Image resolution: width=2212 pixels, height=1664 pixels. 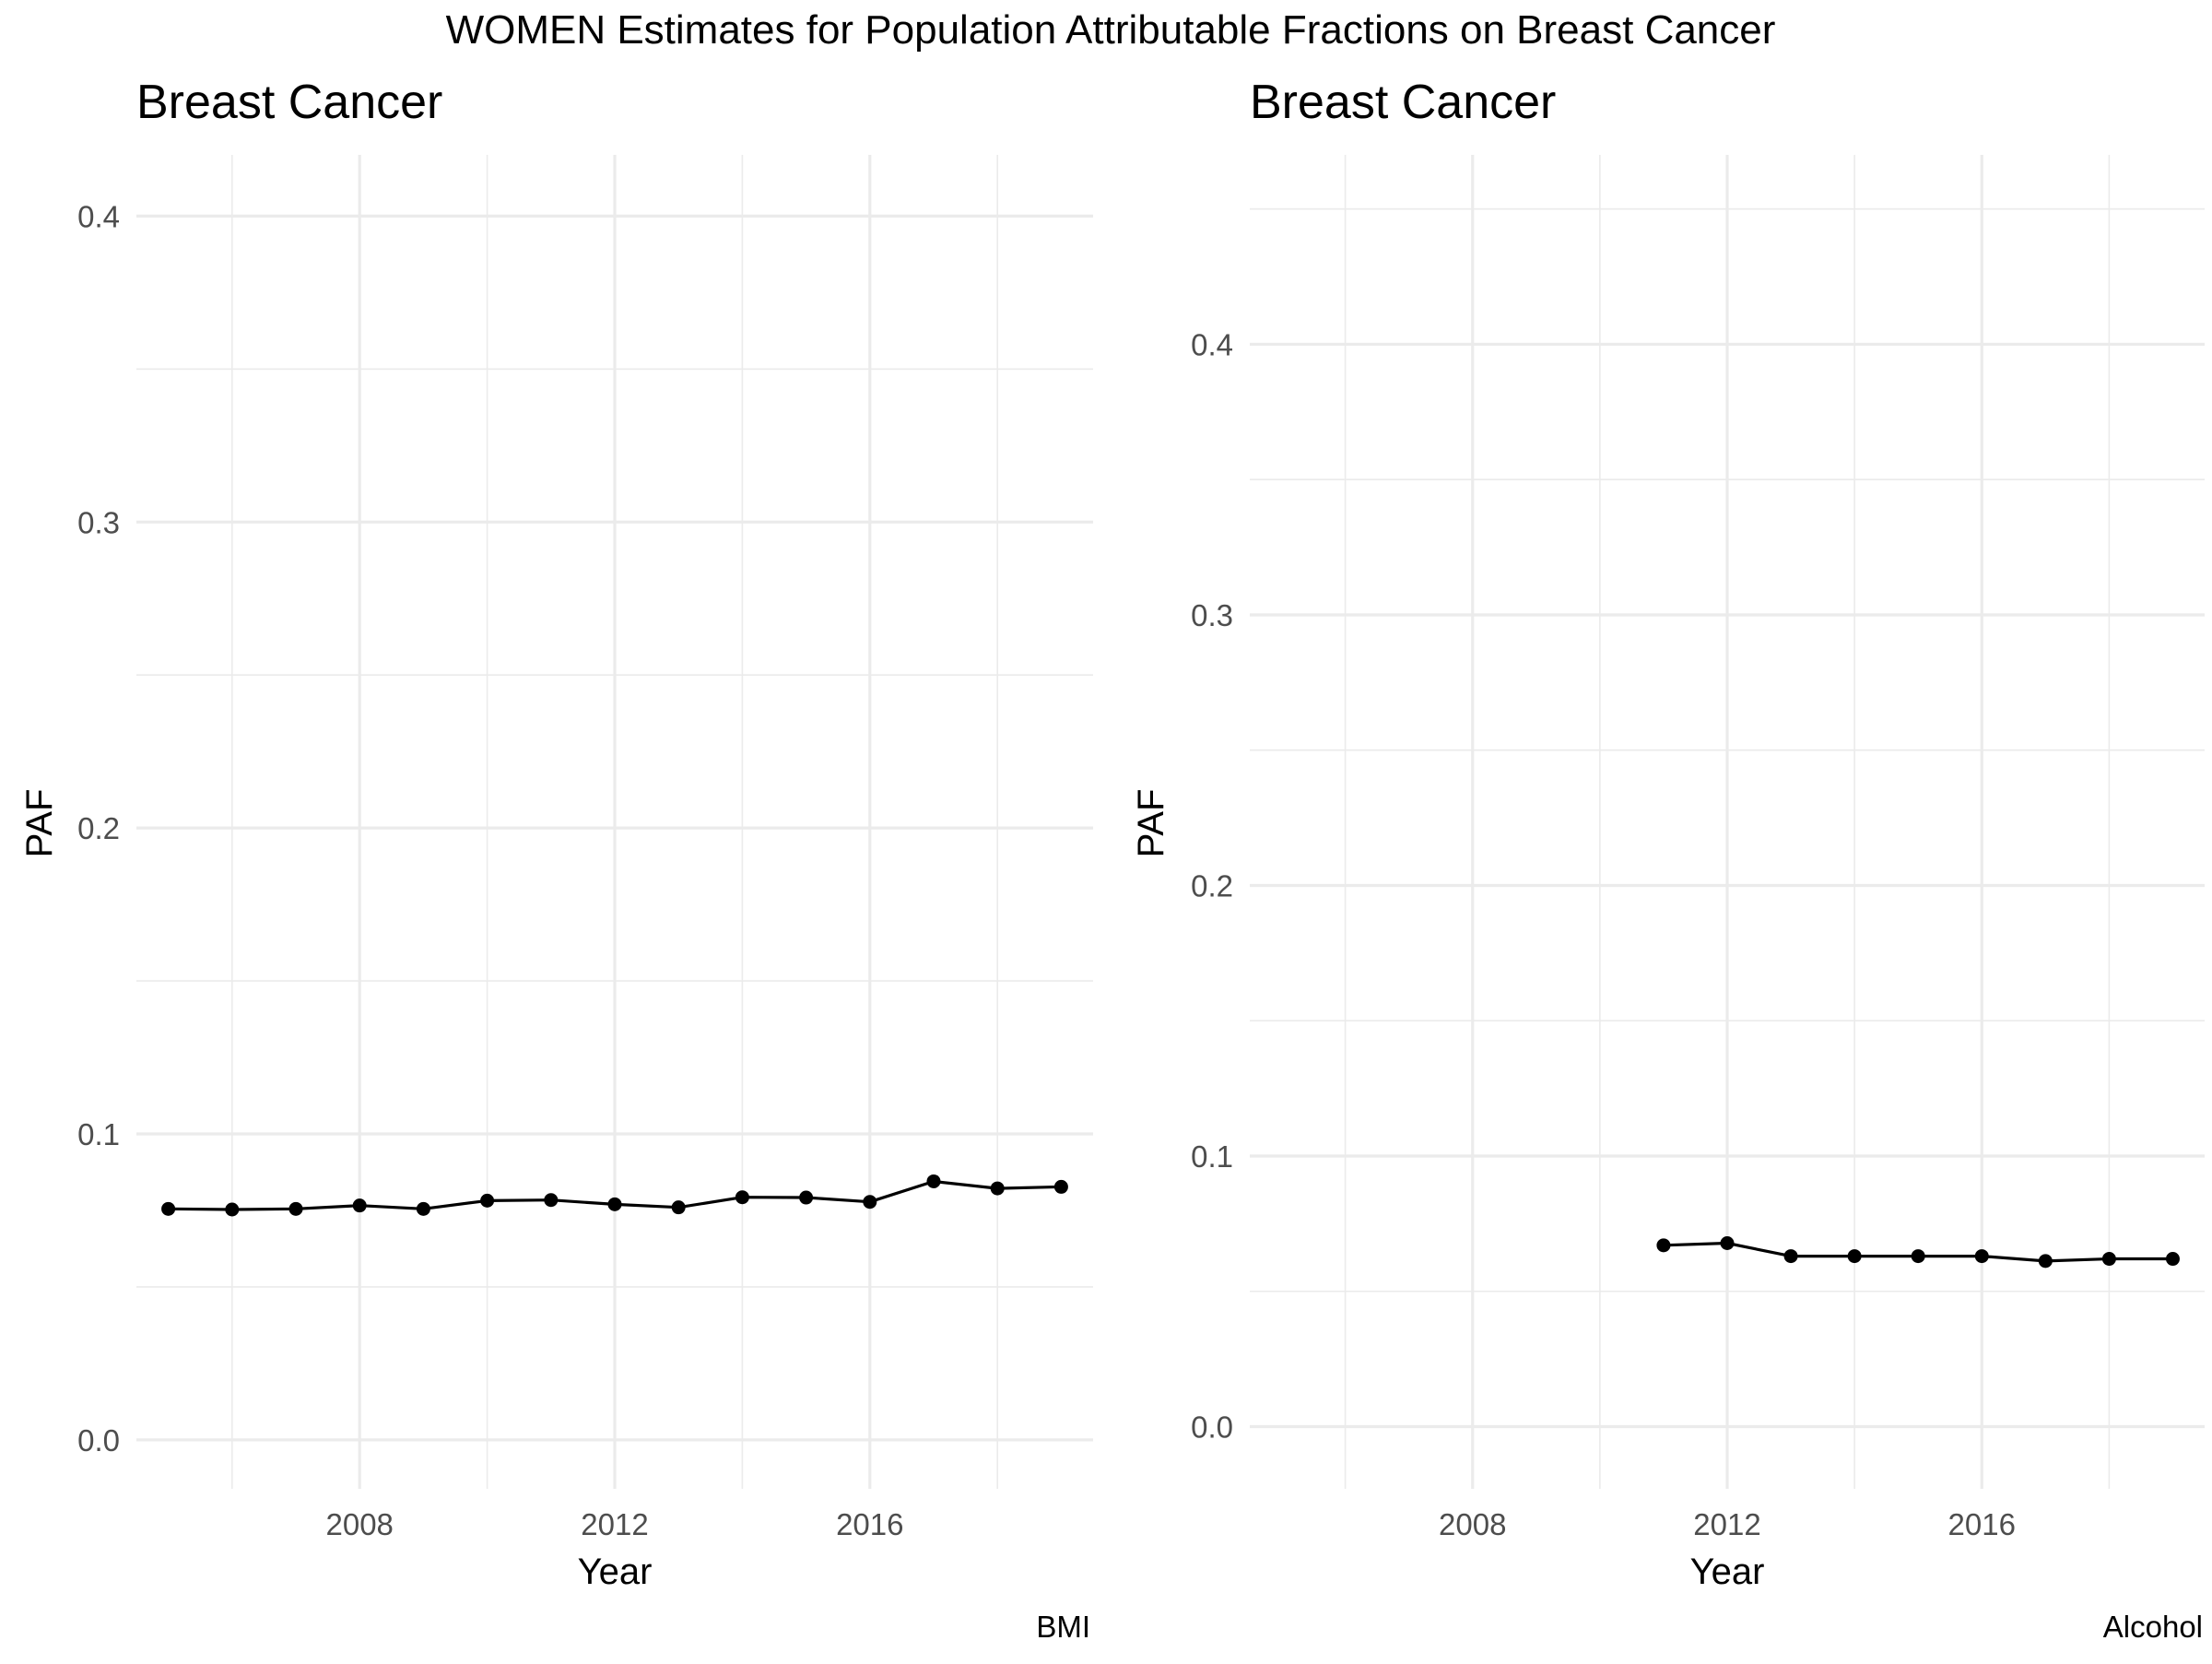 What do you see at coordinates (1403, 102) in the screenshot?
I see `panel-right-title: Breast Cancer` at bounding box center [1403, 102].